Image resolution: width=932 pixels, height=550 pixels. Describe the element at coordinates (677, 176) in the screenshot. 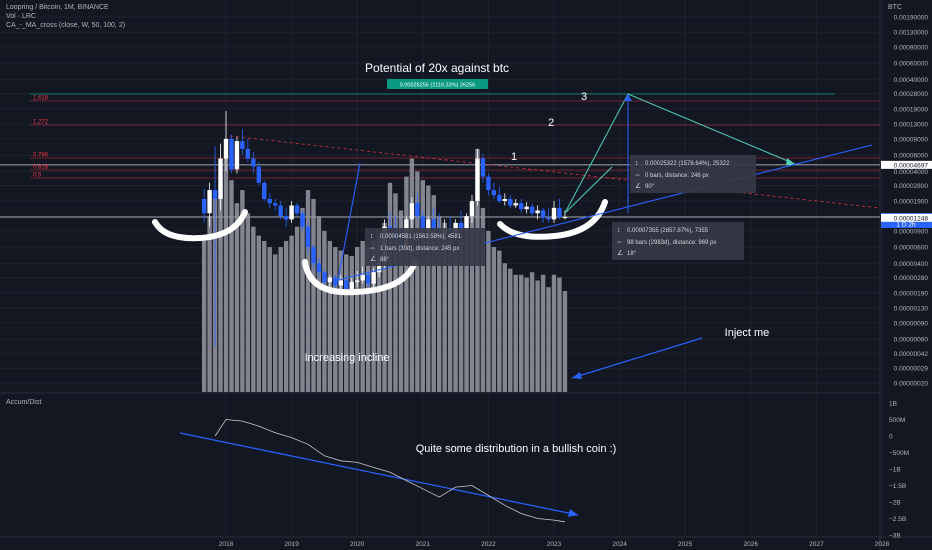

I see `measure-line2: 0 bars, distance: 246 px` at that location.